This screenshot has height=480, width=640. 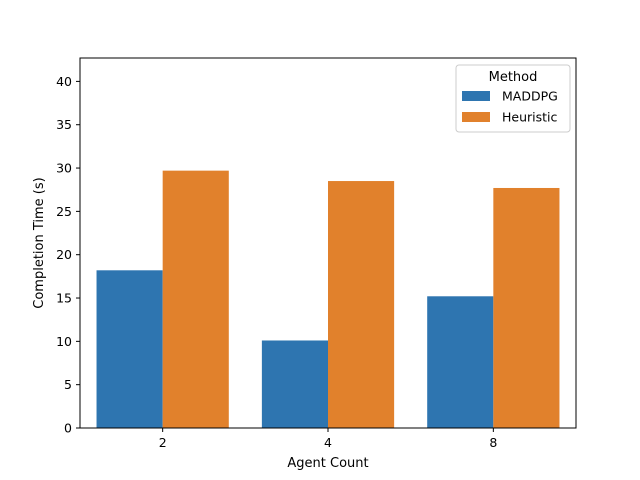 I want to click on legend-label-maddpg: MADDPG, so click(x=530, y=96).